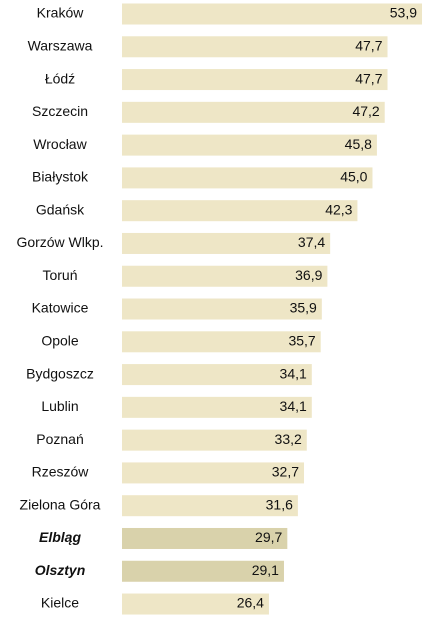  What do you see at coordinates (60, 341) in the screenshot?
I see `category-label: Opole` at bounding box center [60, 341].